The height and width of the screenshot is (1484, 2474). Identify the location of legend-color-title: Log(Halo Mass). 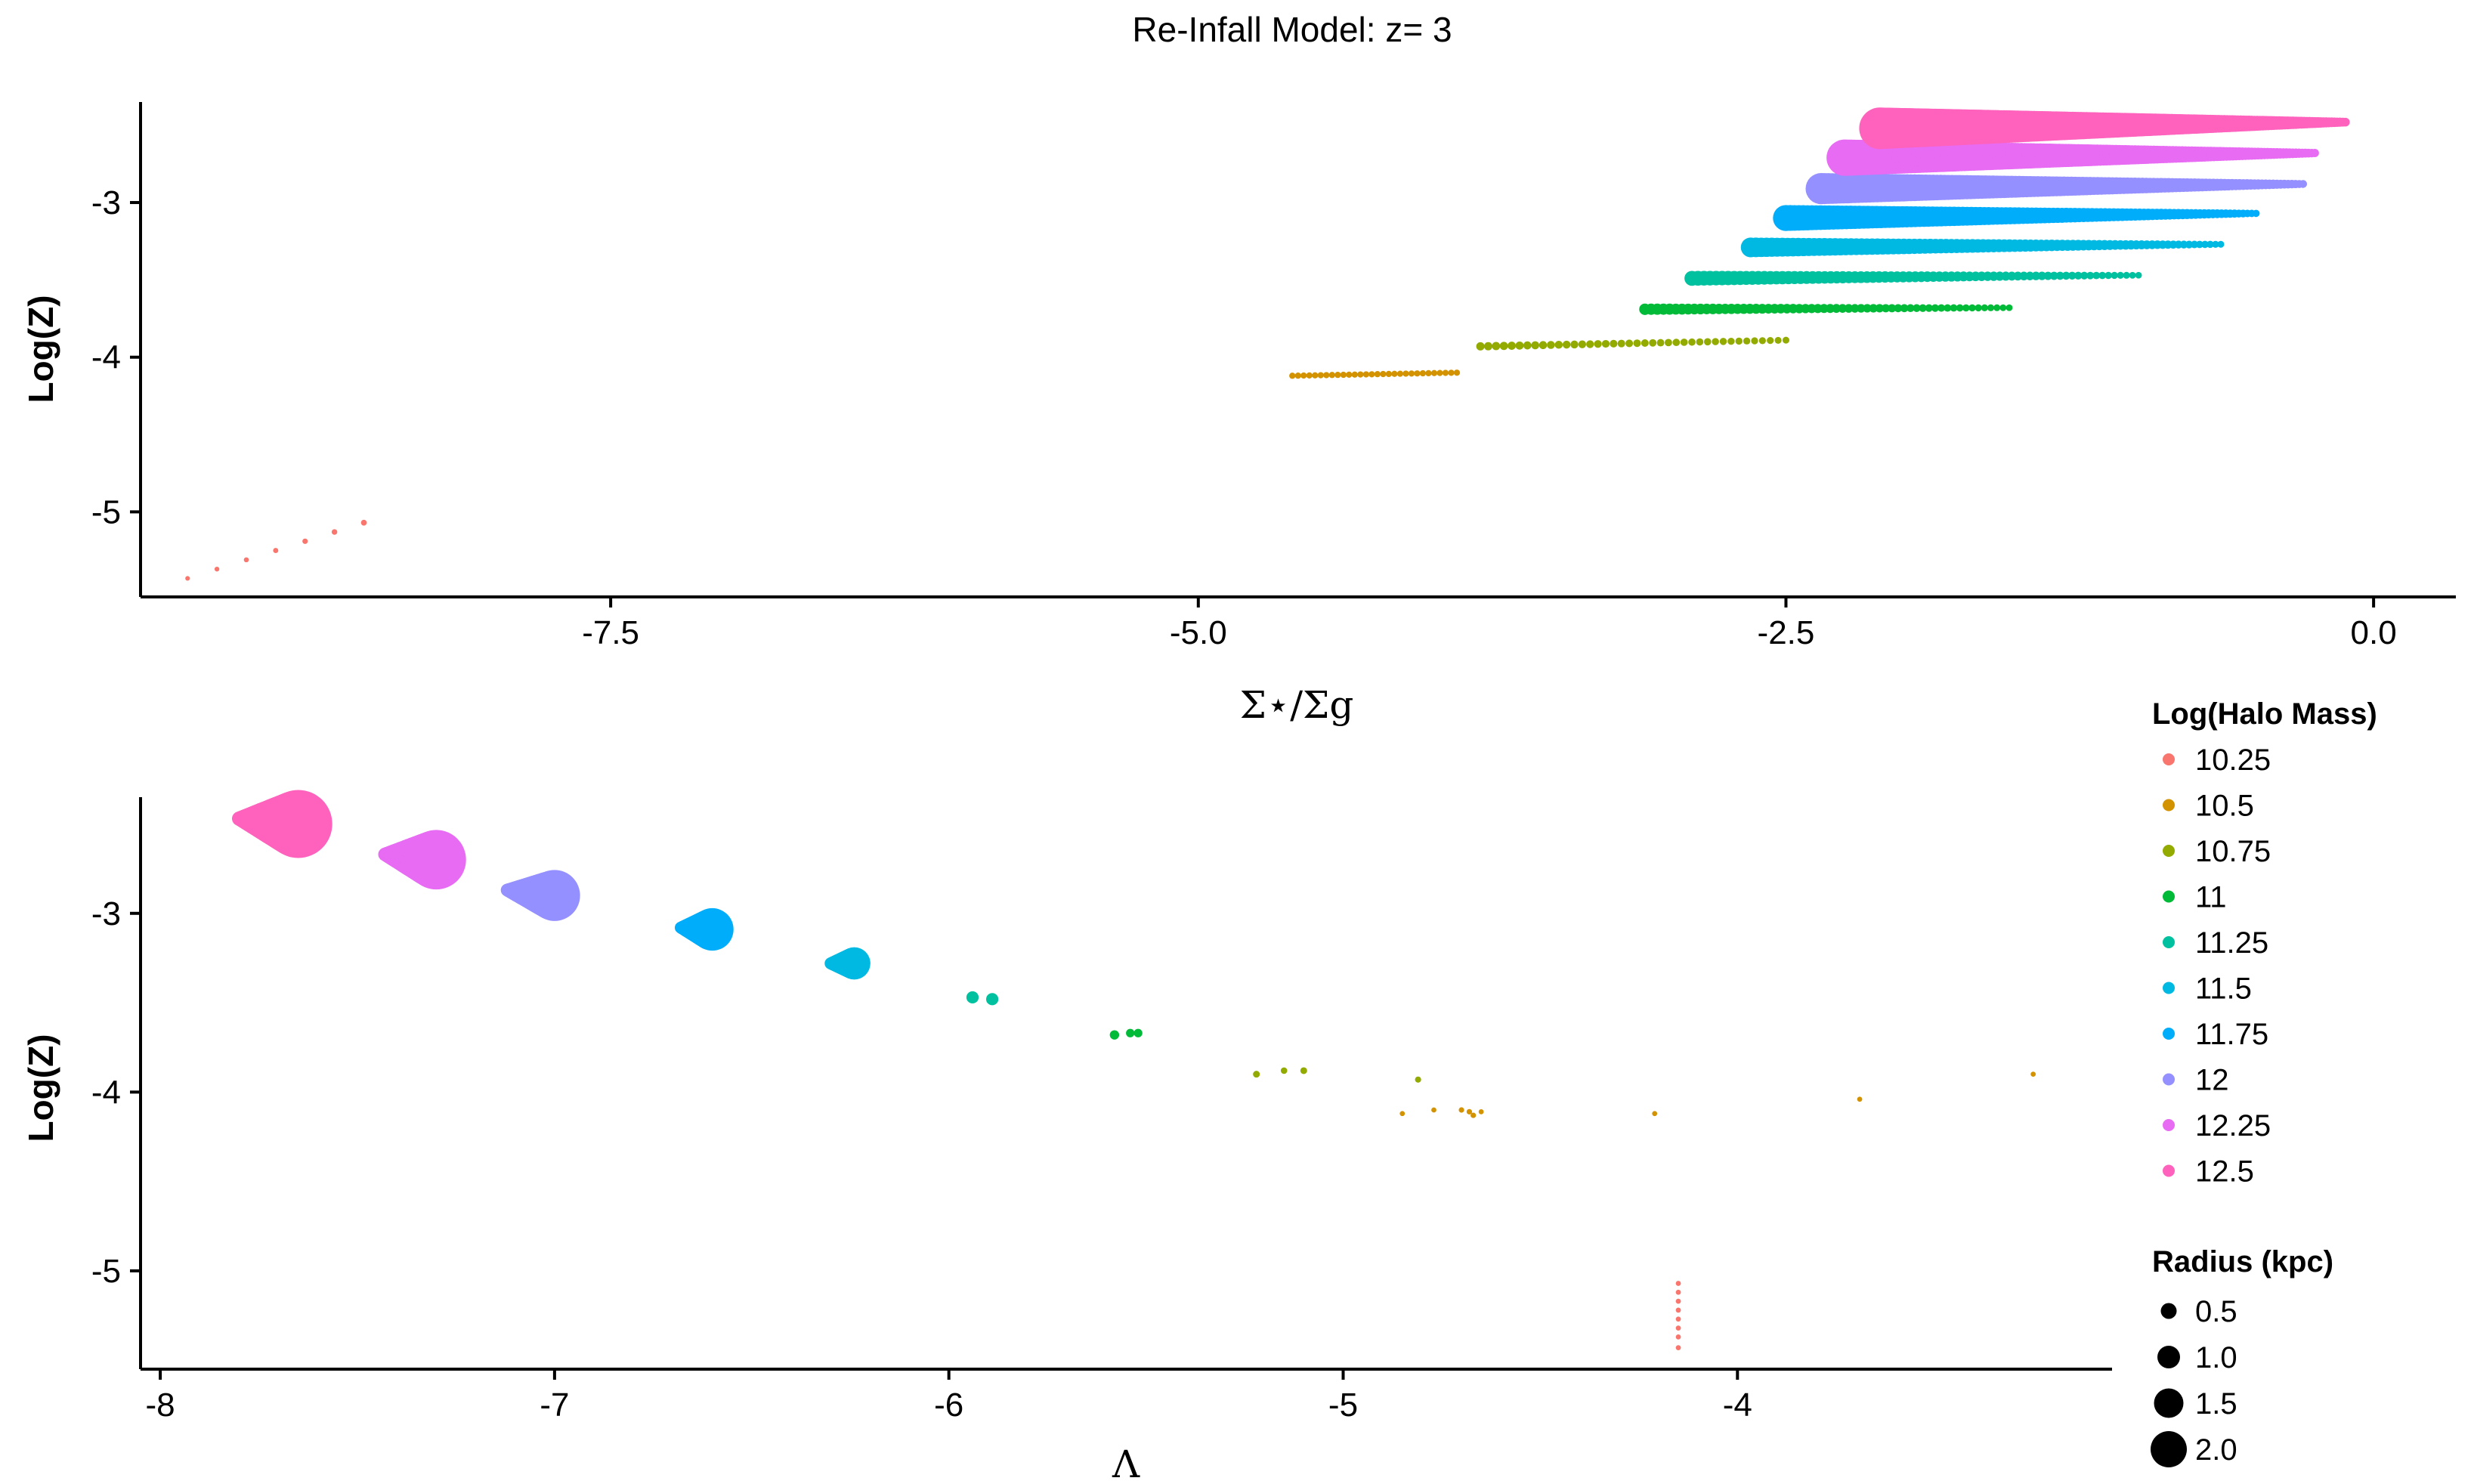
(2264, 714).